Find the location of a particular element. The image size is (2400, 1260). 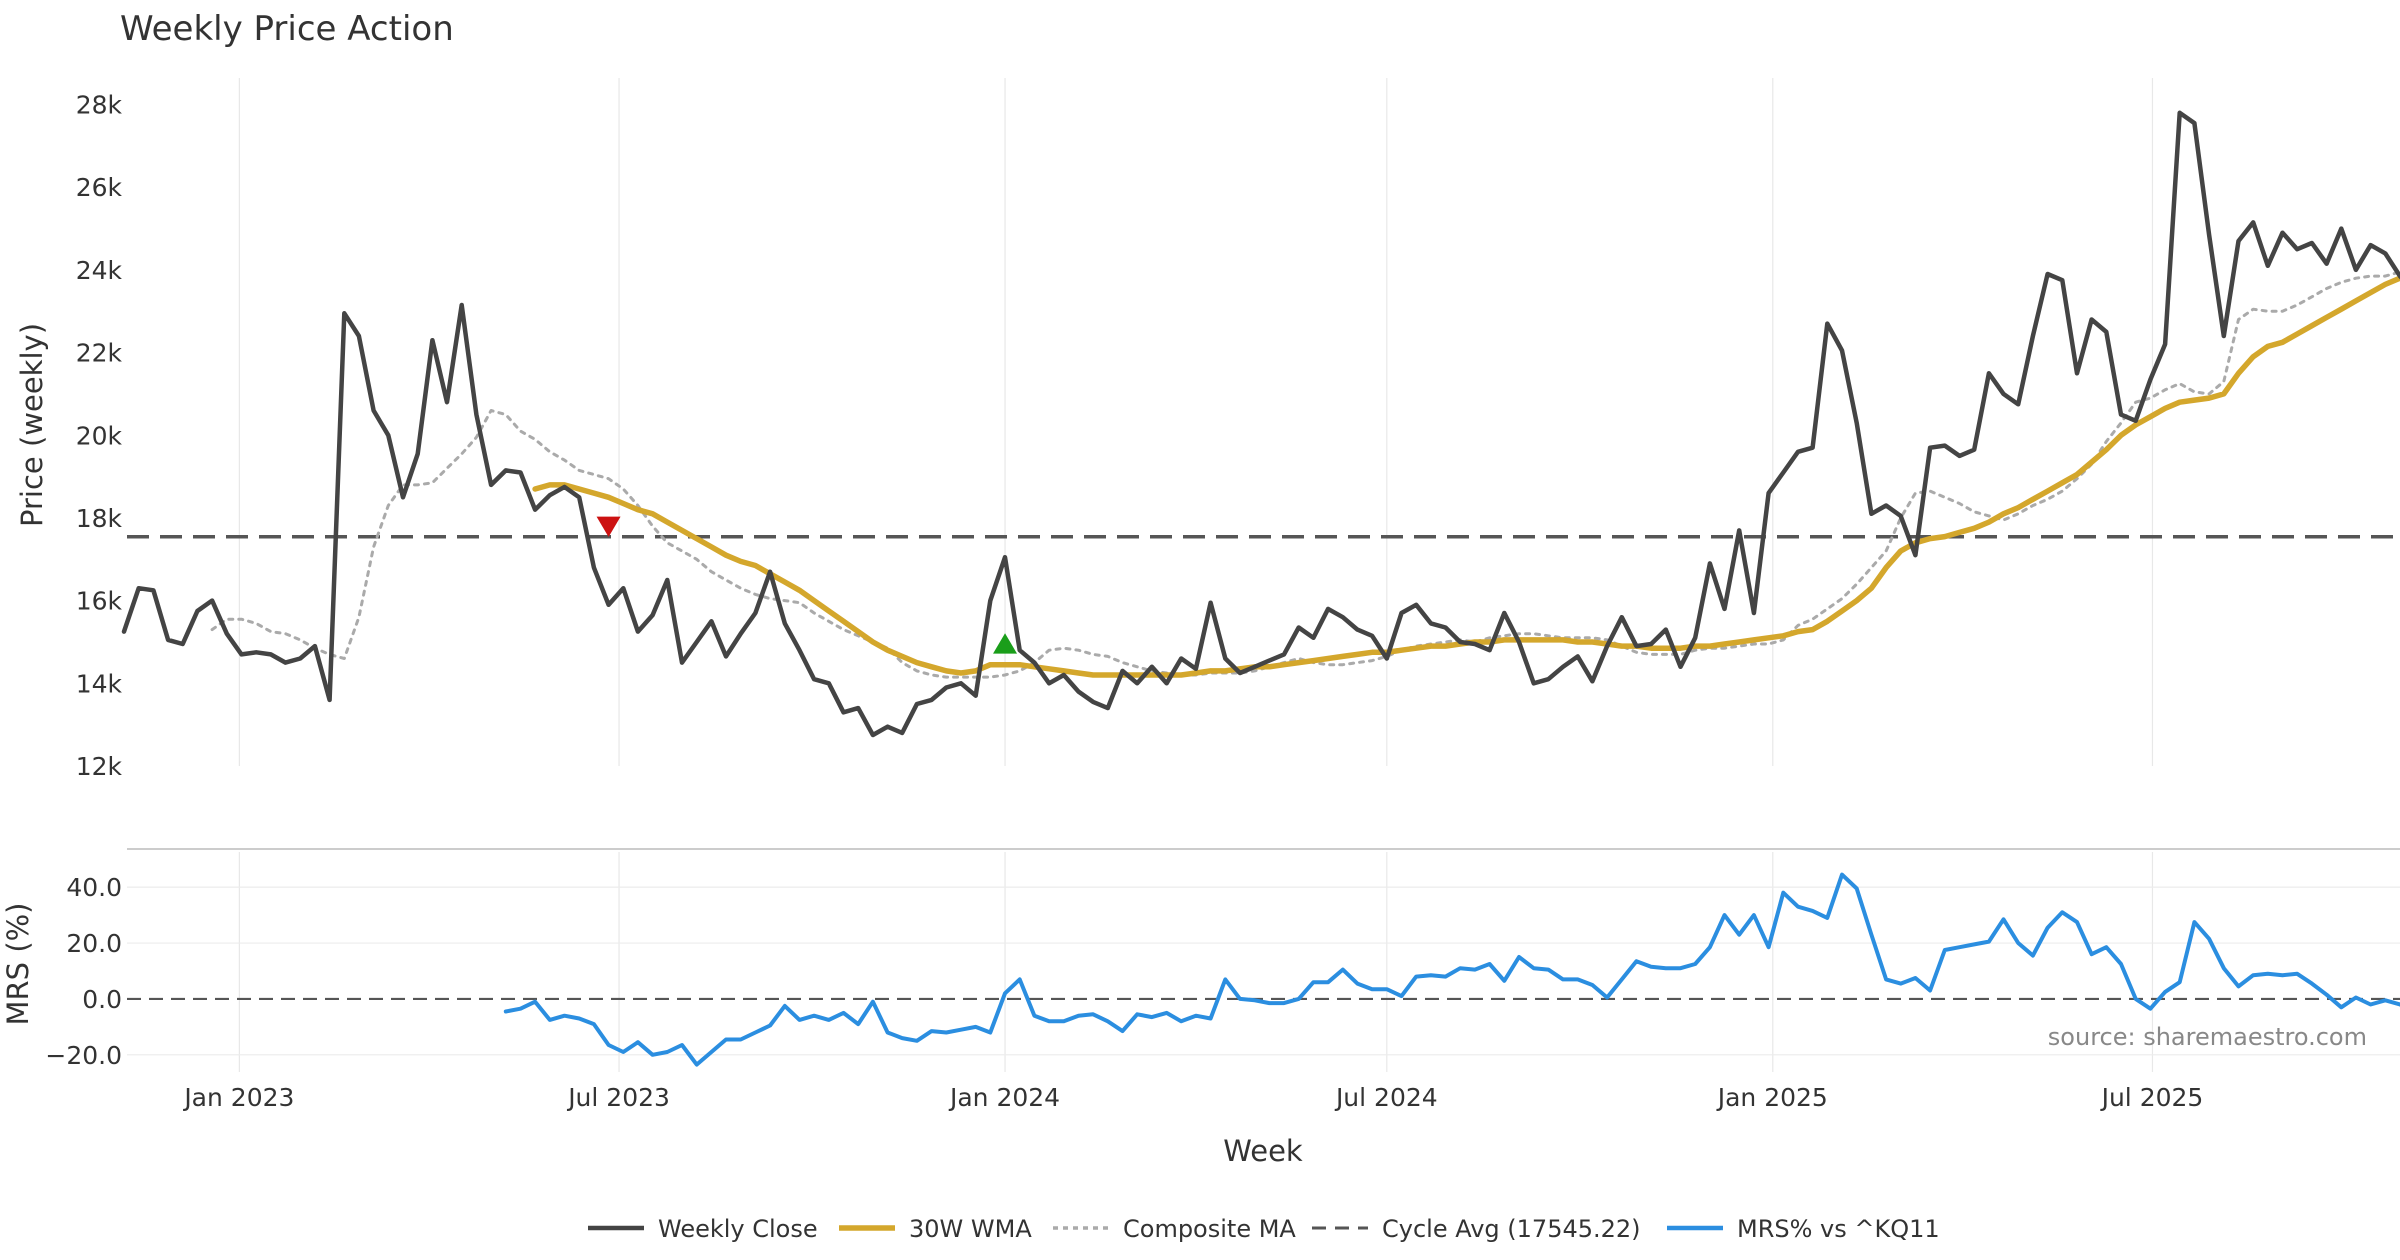

price-y-tick-label: 24k is located at coordinates (99, 270).